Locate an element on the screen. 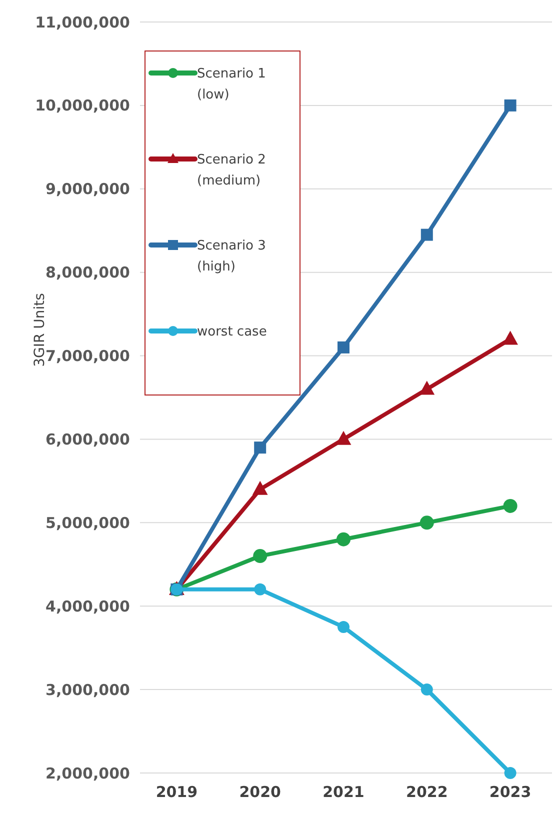 The image size is (560, 813). y-tick-label: 11,000,000 is located at coordinates (82, 22).